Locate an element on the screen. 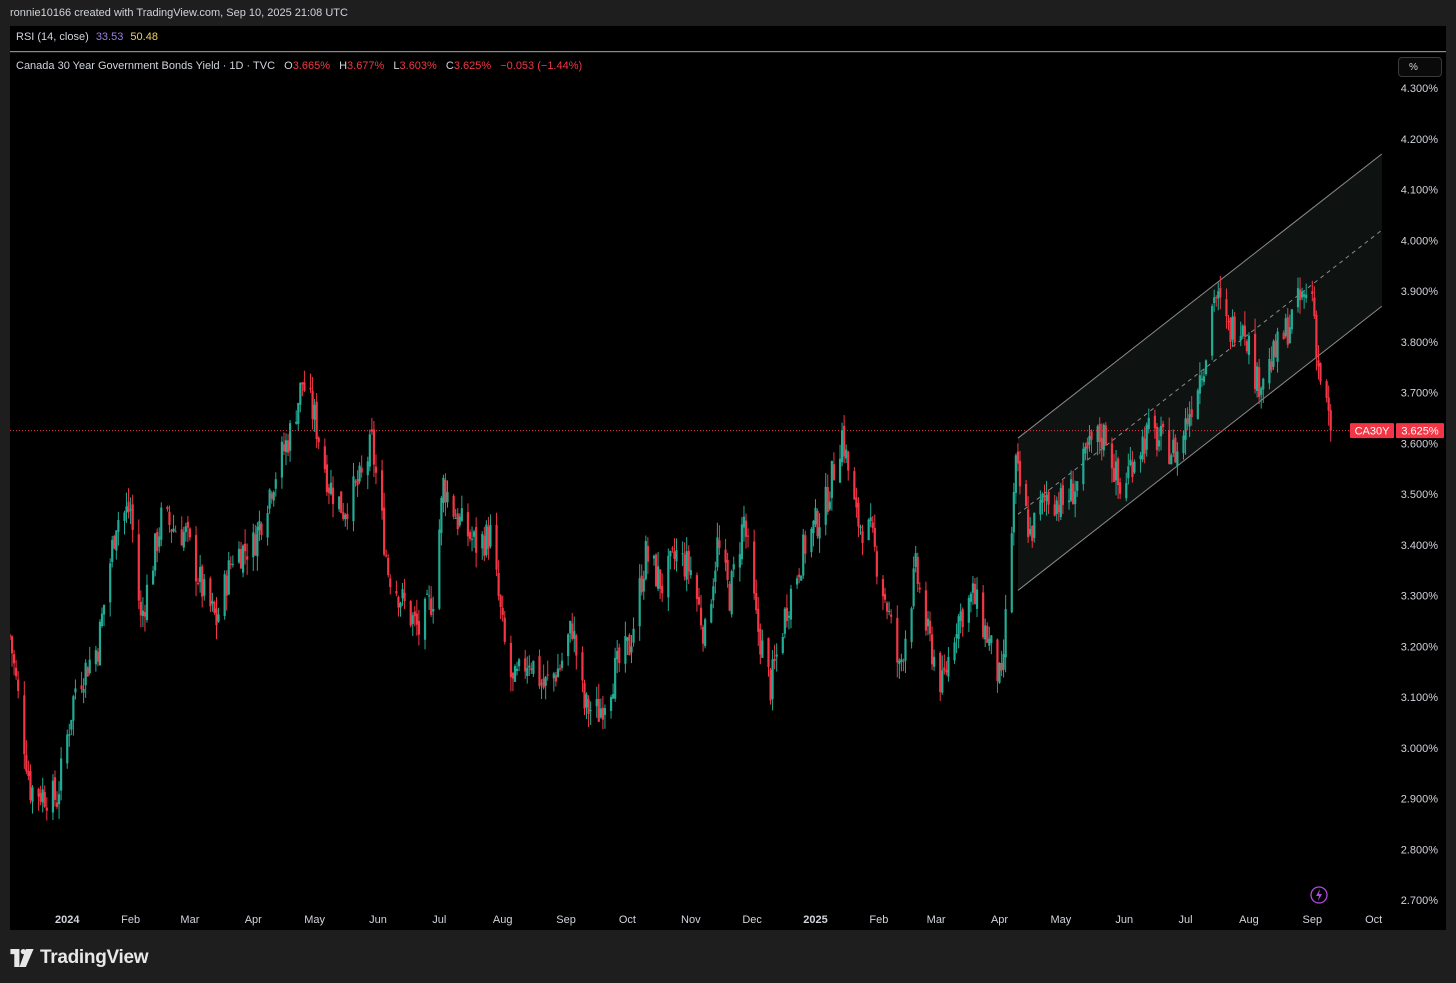 The image size is (1456, 983). x-tick-label: Nov is located at coordinates (691, 920).